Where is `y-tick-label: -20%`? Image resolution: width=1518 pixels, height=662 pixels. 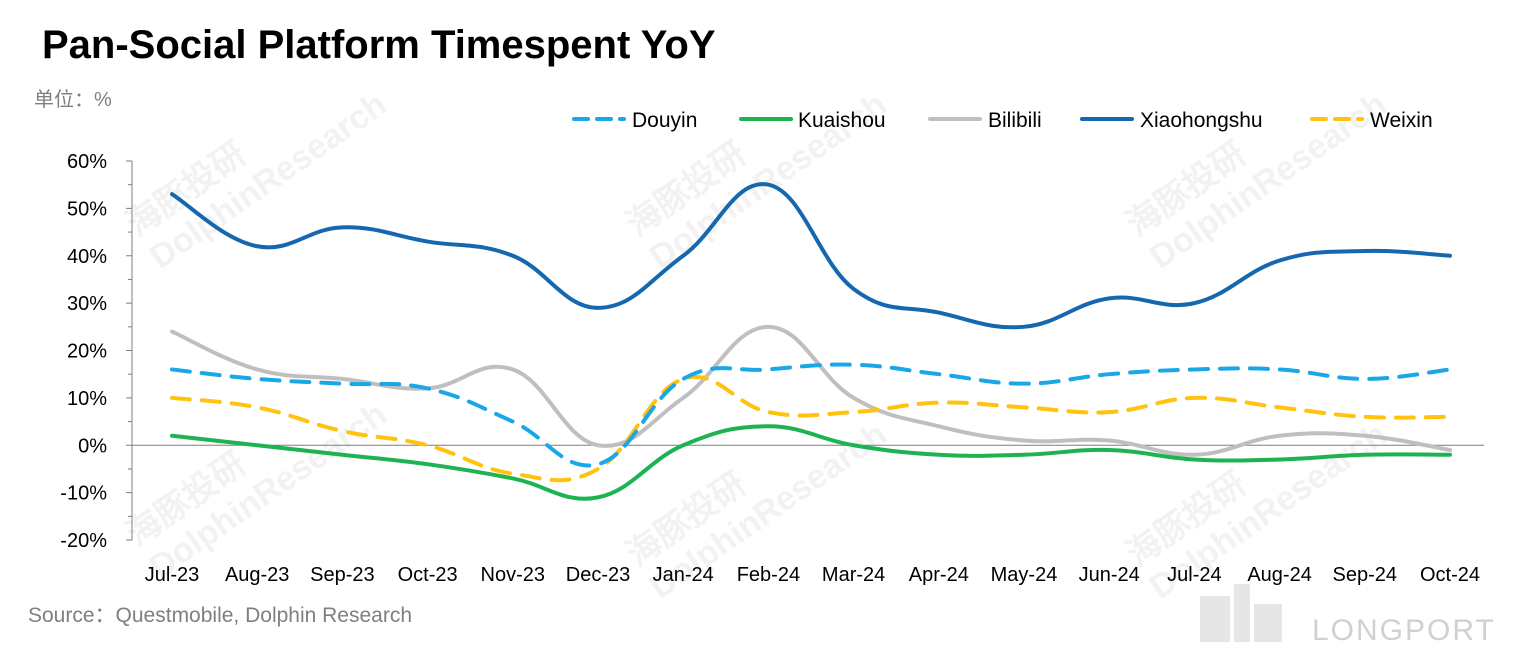
y-tick-label: -20% is located at coordinates (83, 541).